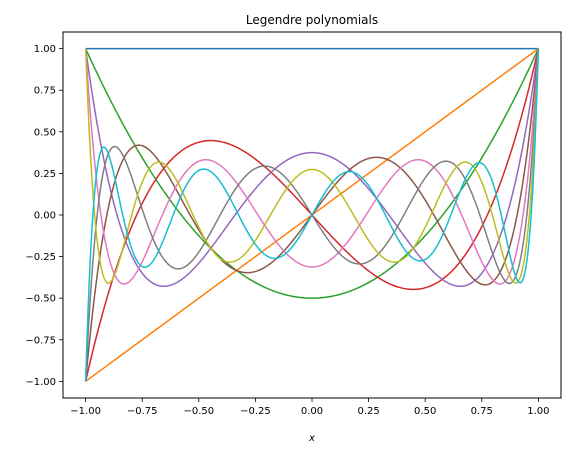 This screenshot has width=568, height=453. I want to click on x-tick-label: −0.75, so click(142, 411).